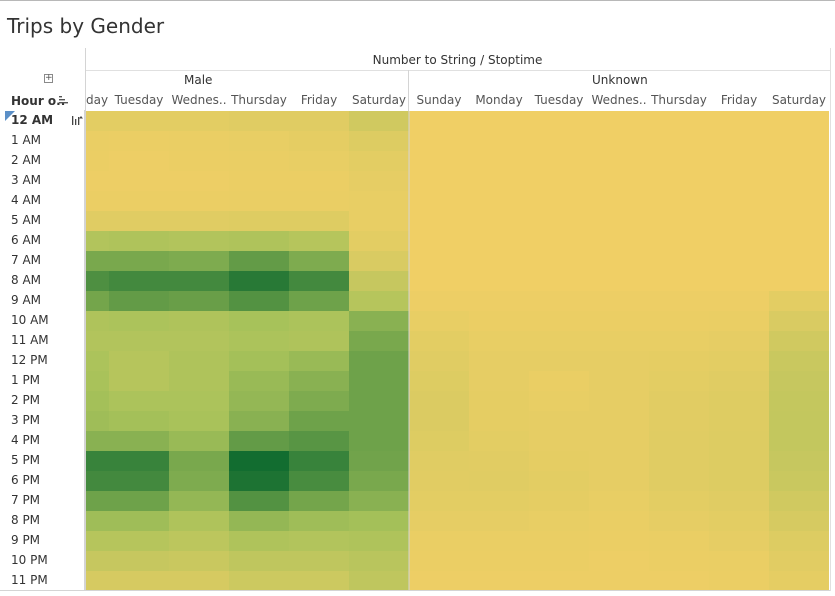 Image resolution: width=835 pixels, height=596 pixels. I want to click on row-label: 8 AM, so click(26, 280).